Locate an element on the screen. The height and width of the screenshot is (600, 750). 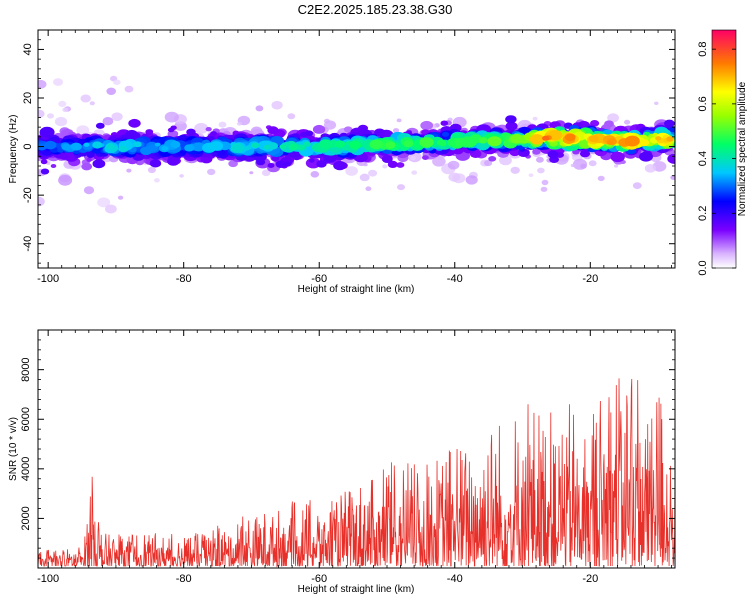
x-tick-label: -80 is located at coordinates (184, 279).